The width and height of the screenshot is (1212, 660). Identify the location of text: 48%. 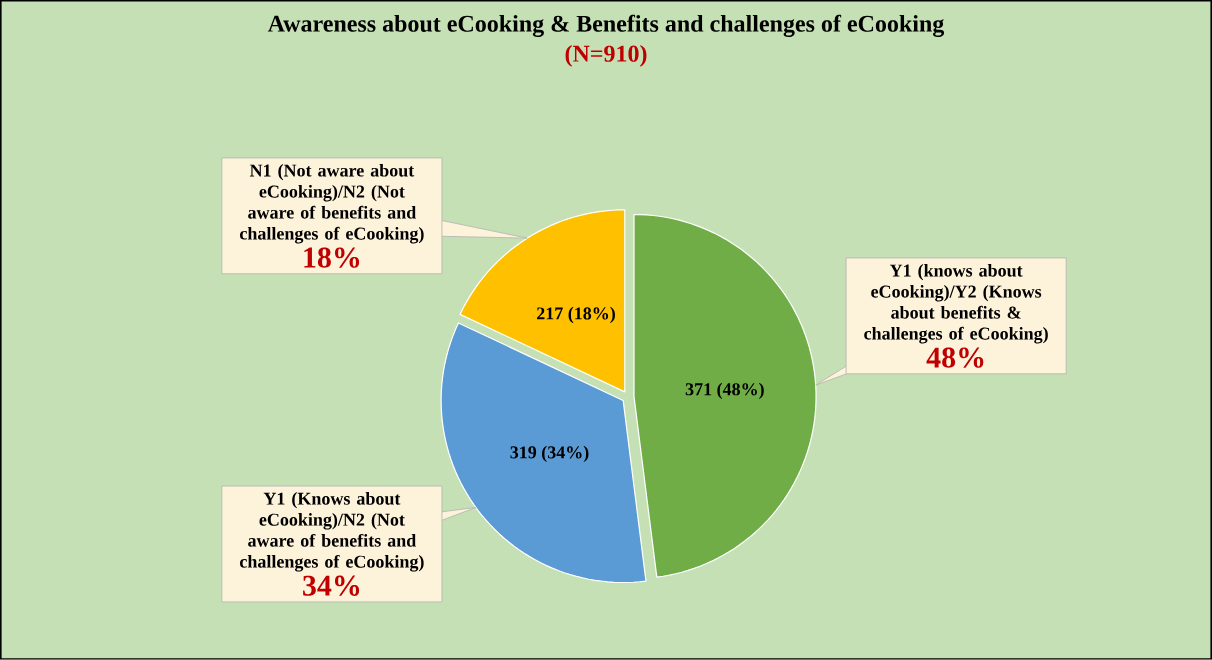
(955, 357).